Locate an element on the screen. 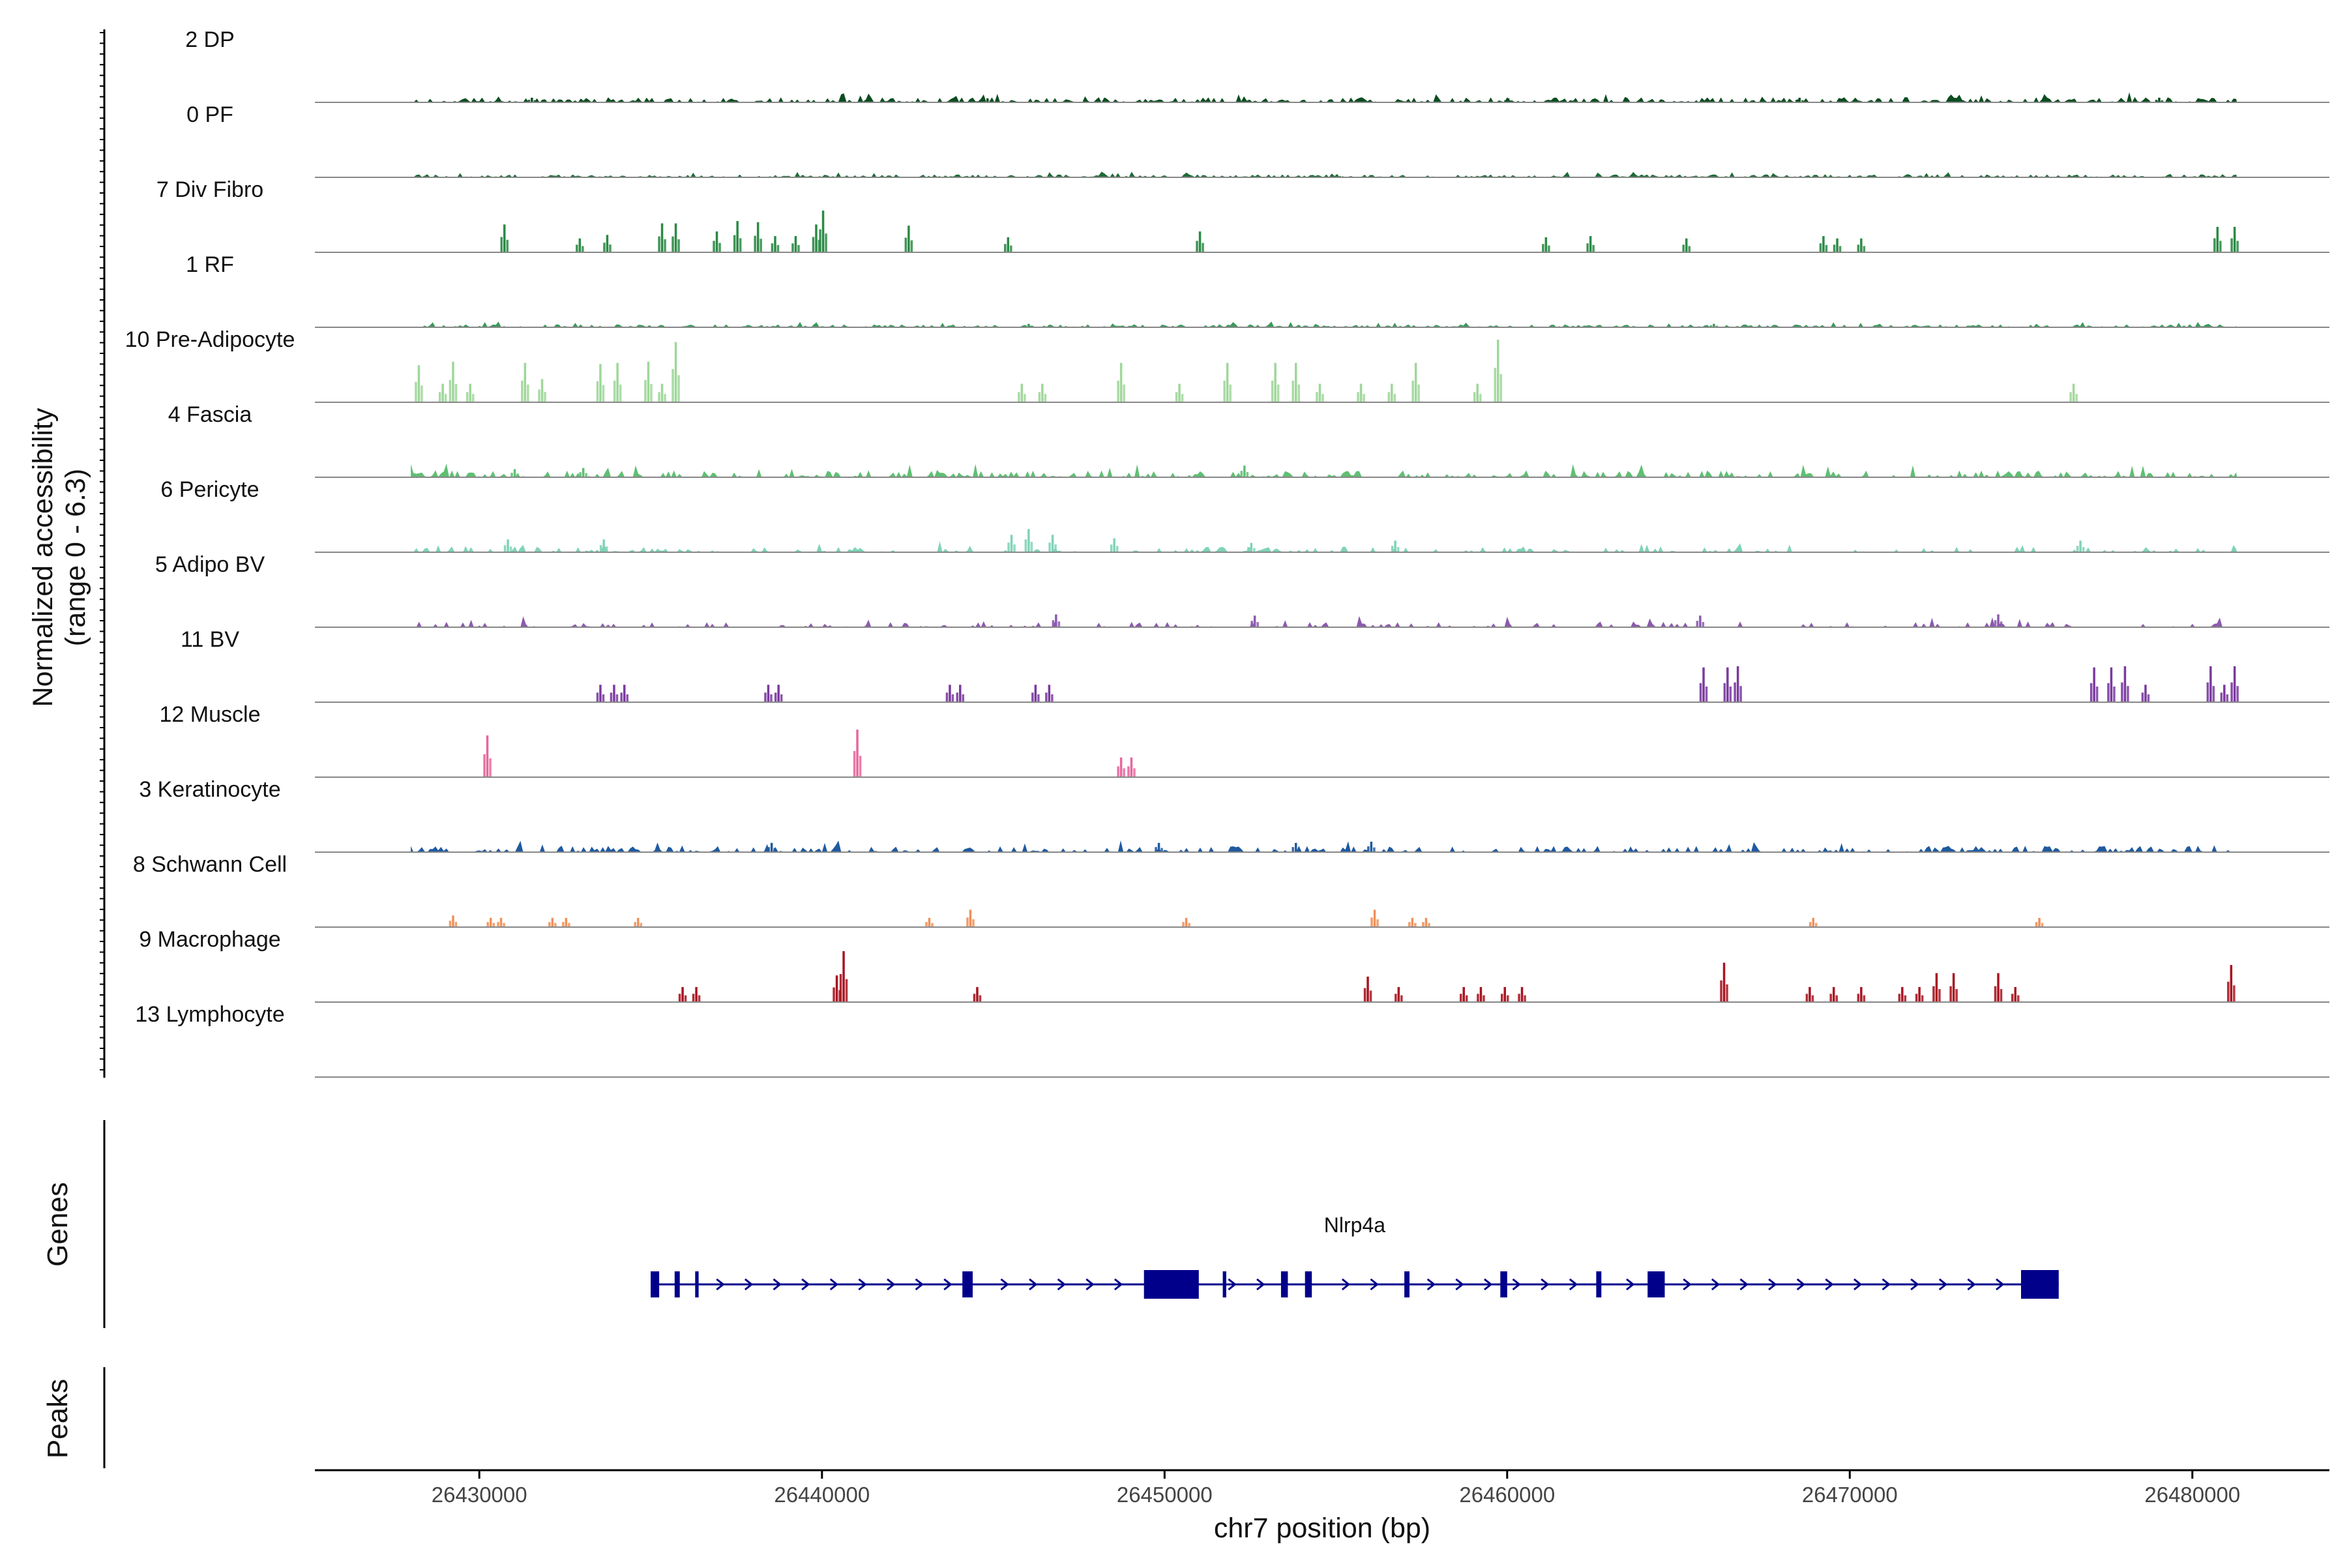 The width and height of the screenshot is (2347, 1568). track-label: 11 BV is located at coordinates (210, 640).